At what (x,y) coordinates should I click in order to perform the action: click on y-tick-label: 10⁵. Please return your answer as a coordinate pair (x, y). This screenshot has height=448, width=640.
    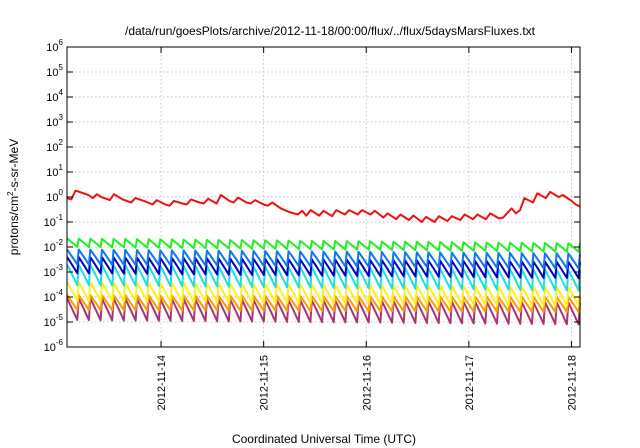
    Looking at the image, I should click on (54, 71).